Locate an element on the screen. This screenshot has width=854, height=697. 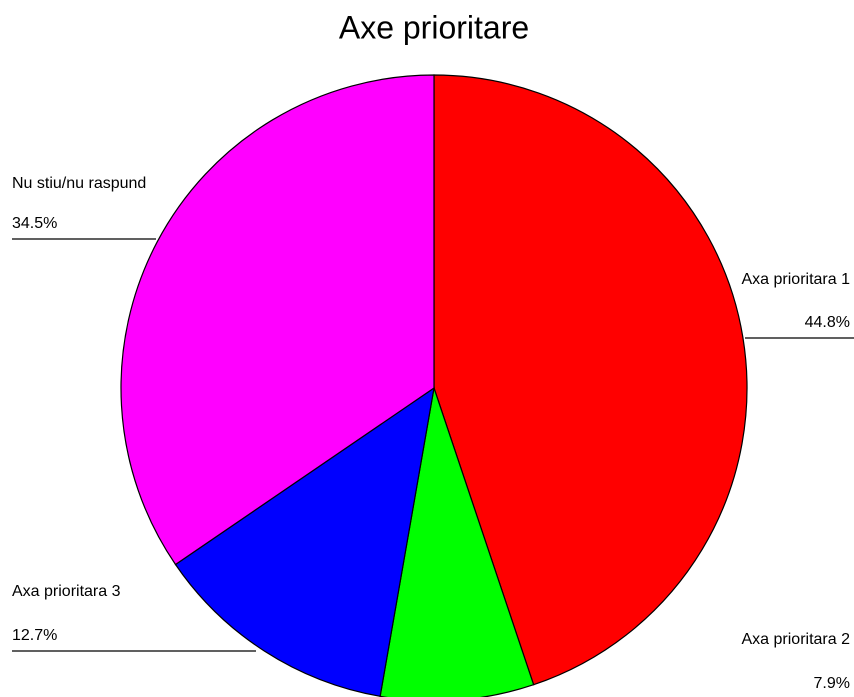
slice-label: Nu stiu/nu raspund is located at coordinates (79, 183).